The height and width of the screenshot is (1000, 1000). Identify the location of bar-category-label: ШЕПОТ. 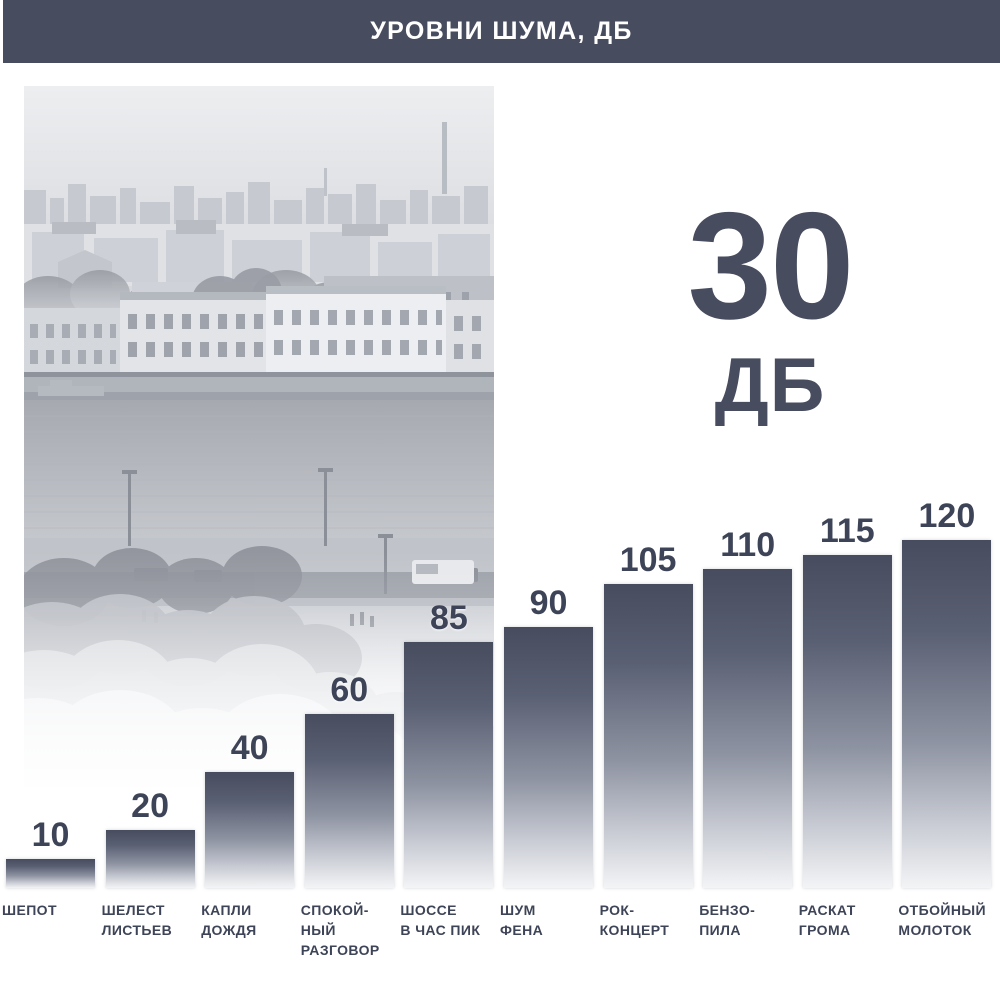
(50, 910).